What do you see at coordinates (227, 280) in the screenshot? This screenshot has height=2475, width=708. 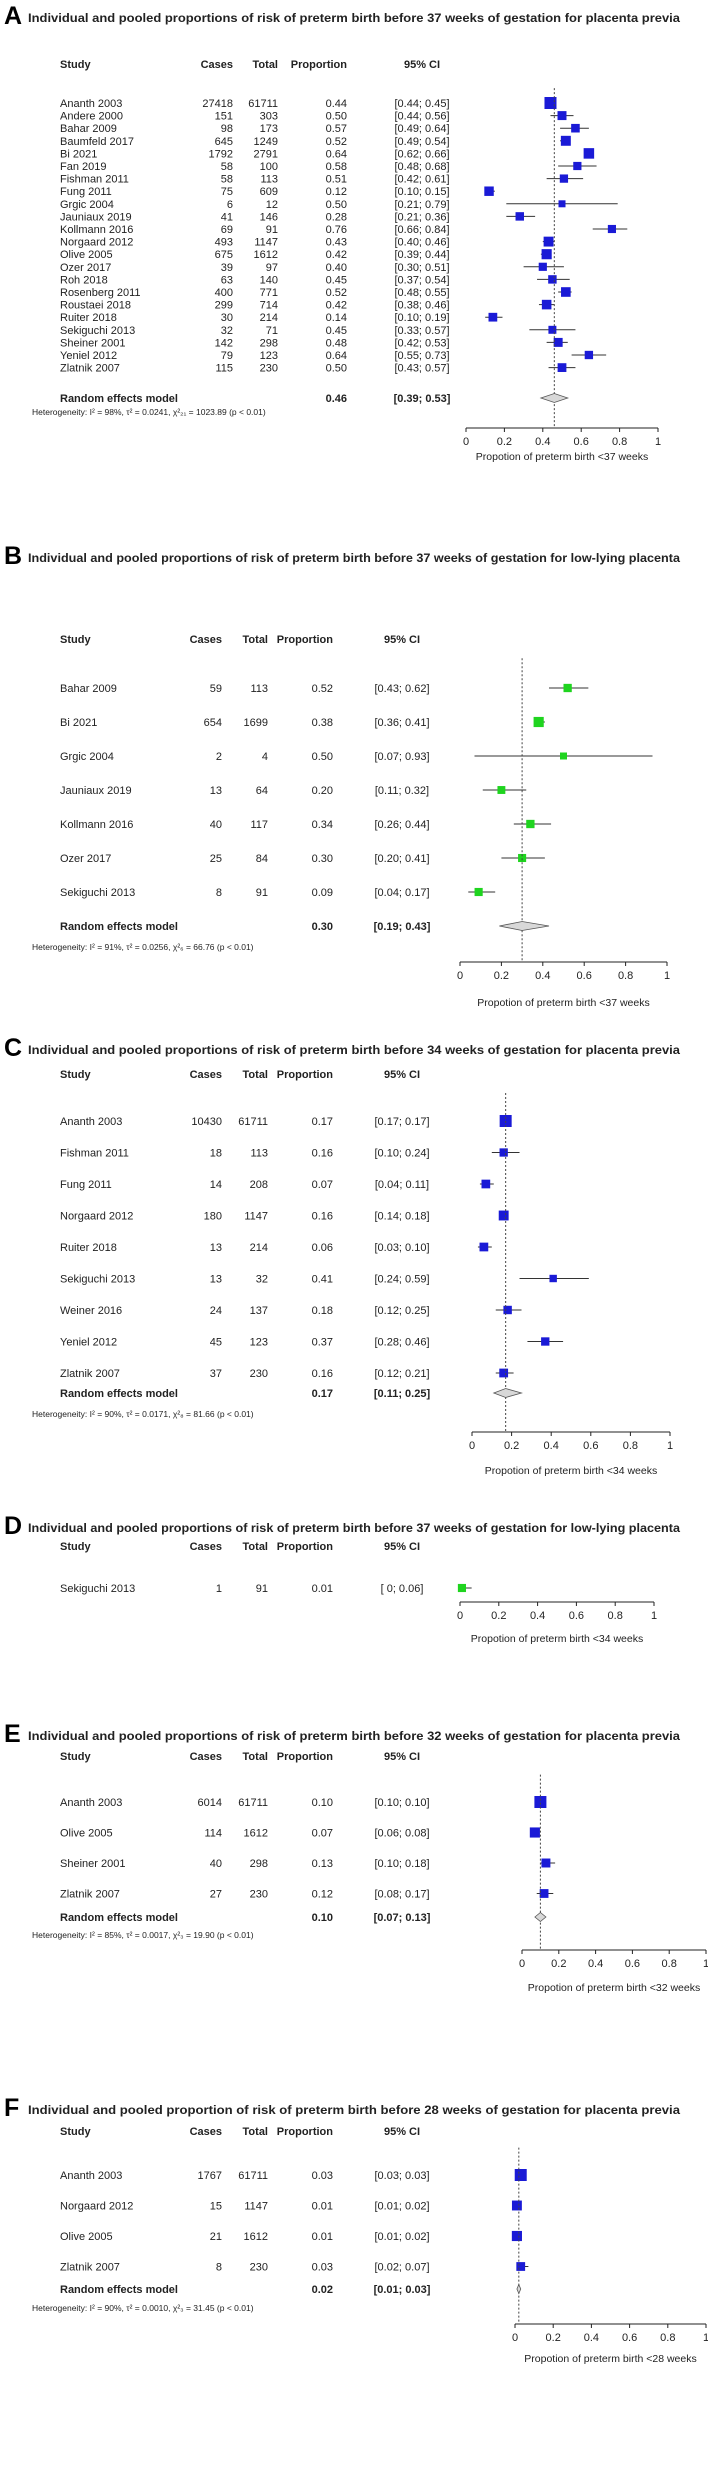 I see `cell-cases: 63` at bounding box center [227, 280].